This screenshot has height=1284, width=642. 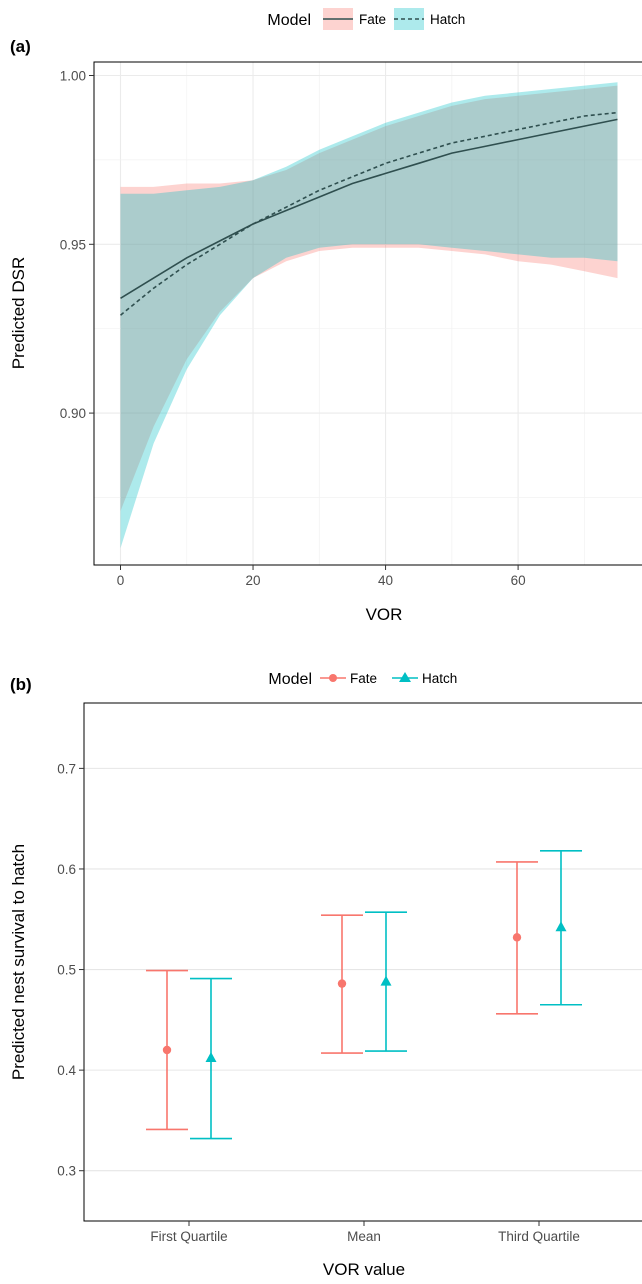 I want to click on y-tick-label: 0.4, so click(x=66, y=1070).